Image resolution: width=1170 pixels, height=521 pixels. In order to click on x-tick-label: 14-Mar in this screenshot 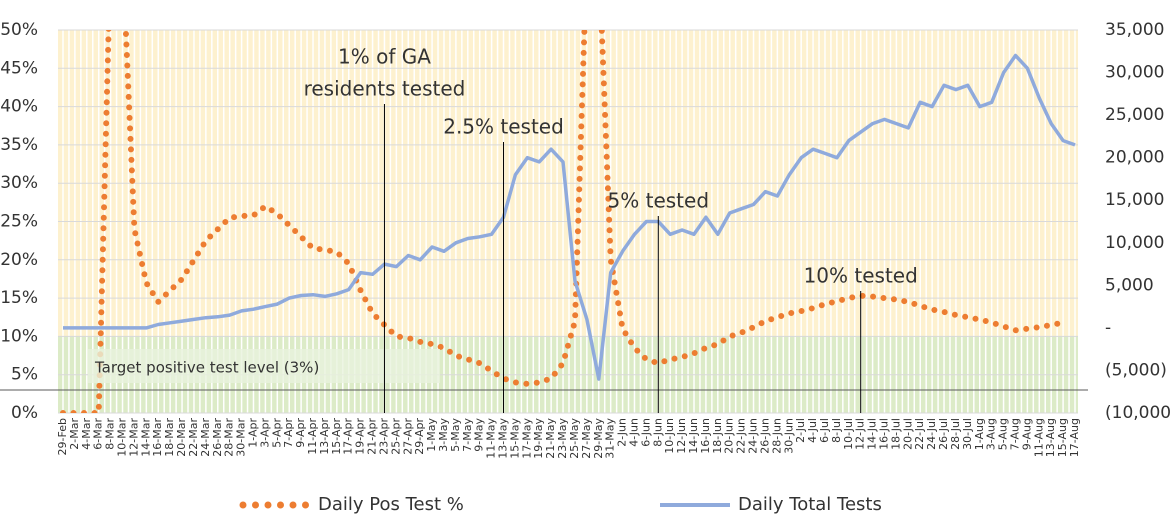, I will do `click(145, 437)`.